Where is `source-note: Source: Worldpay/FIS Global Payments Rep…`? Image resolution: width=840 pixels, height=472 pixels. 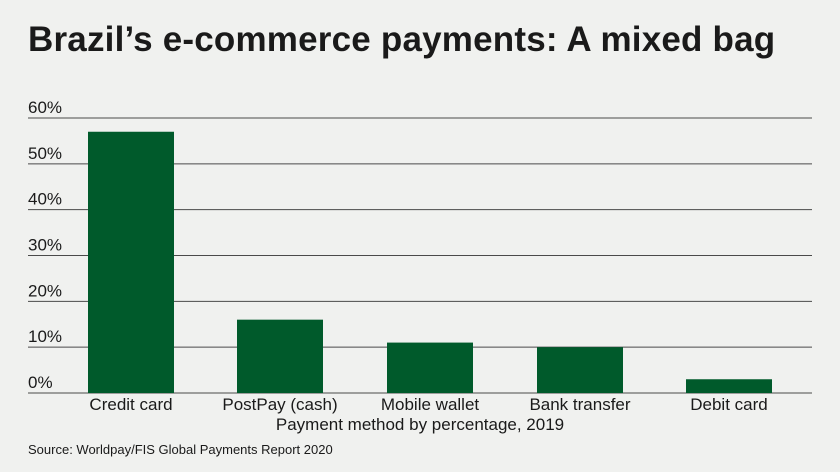 source-note: Source: Worldpay/FIS Global Payments Rep… is located at coordinates (180, 449).